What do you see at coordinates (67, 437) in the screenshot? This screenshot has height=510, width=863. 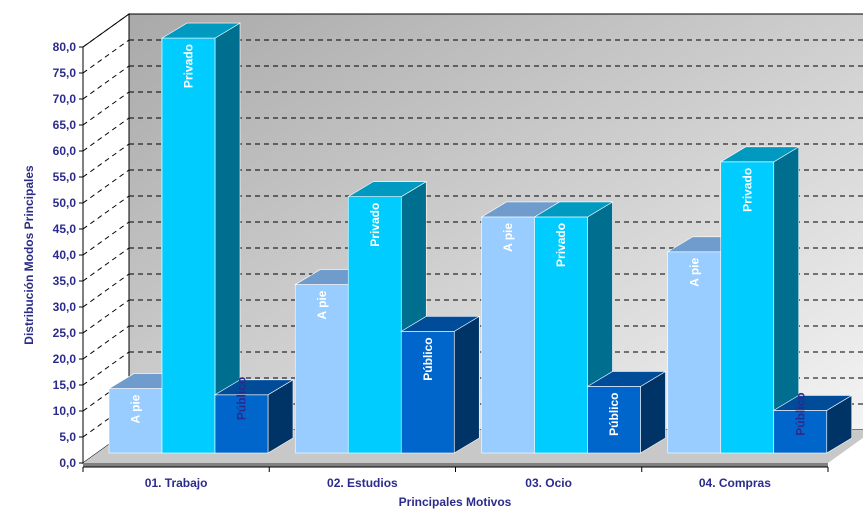 I see `y-tick-label: 5,0` at bounding box center [67, 437].